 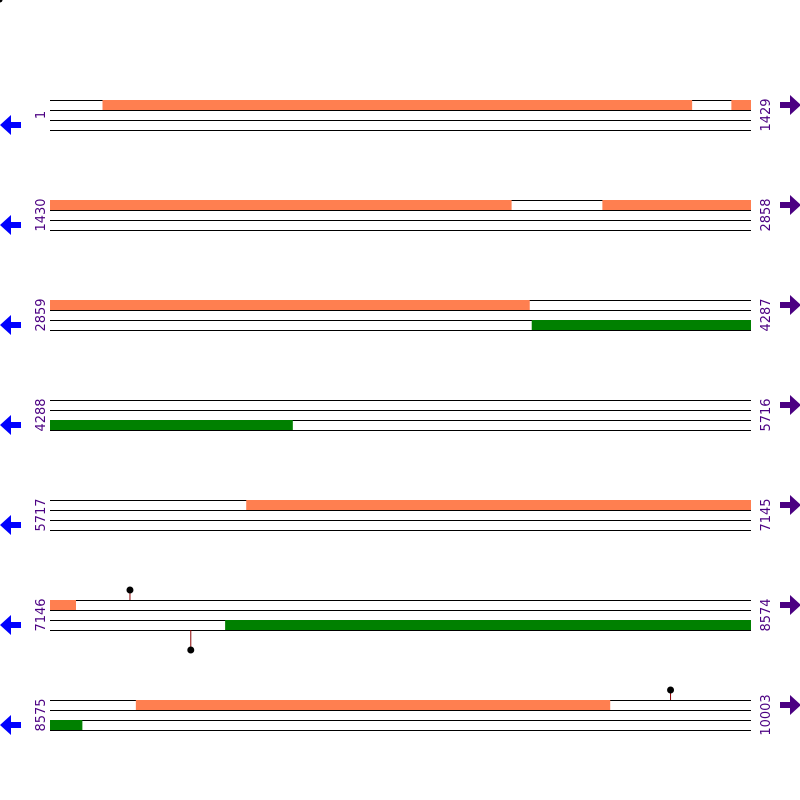 What do you see at coordinates (41, 115) in the screenshot?
I see `row-start-label: 1` at bounding box center [41, 115].